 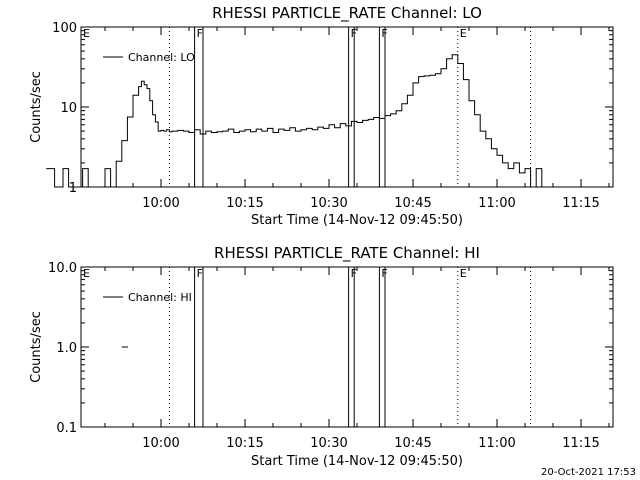 What do you see at coordinates (347, 253) in the screenshot?
I see `chart-title: RHESSI PARTICLE_RATE Channel: HI` at bounding box center [347, 253].